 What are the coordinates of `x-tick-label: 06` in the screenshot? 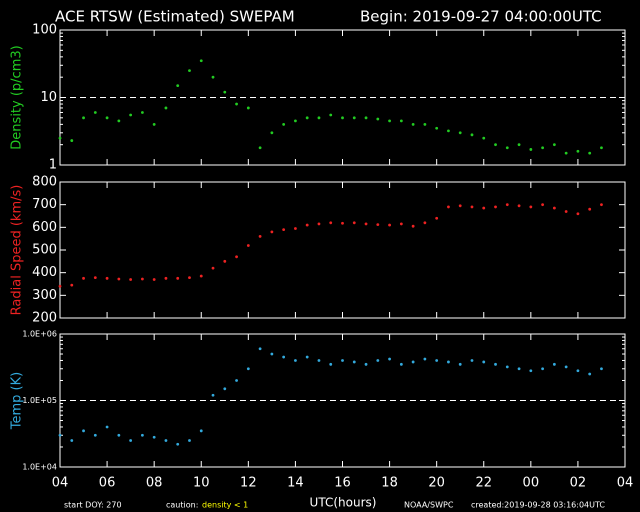 It's located at (107, 483).